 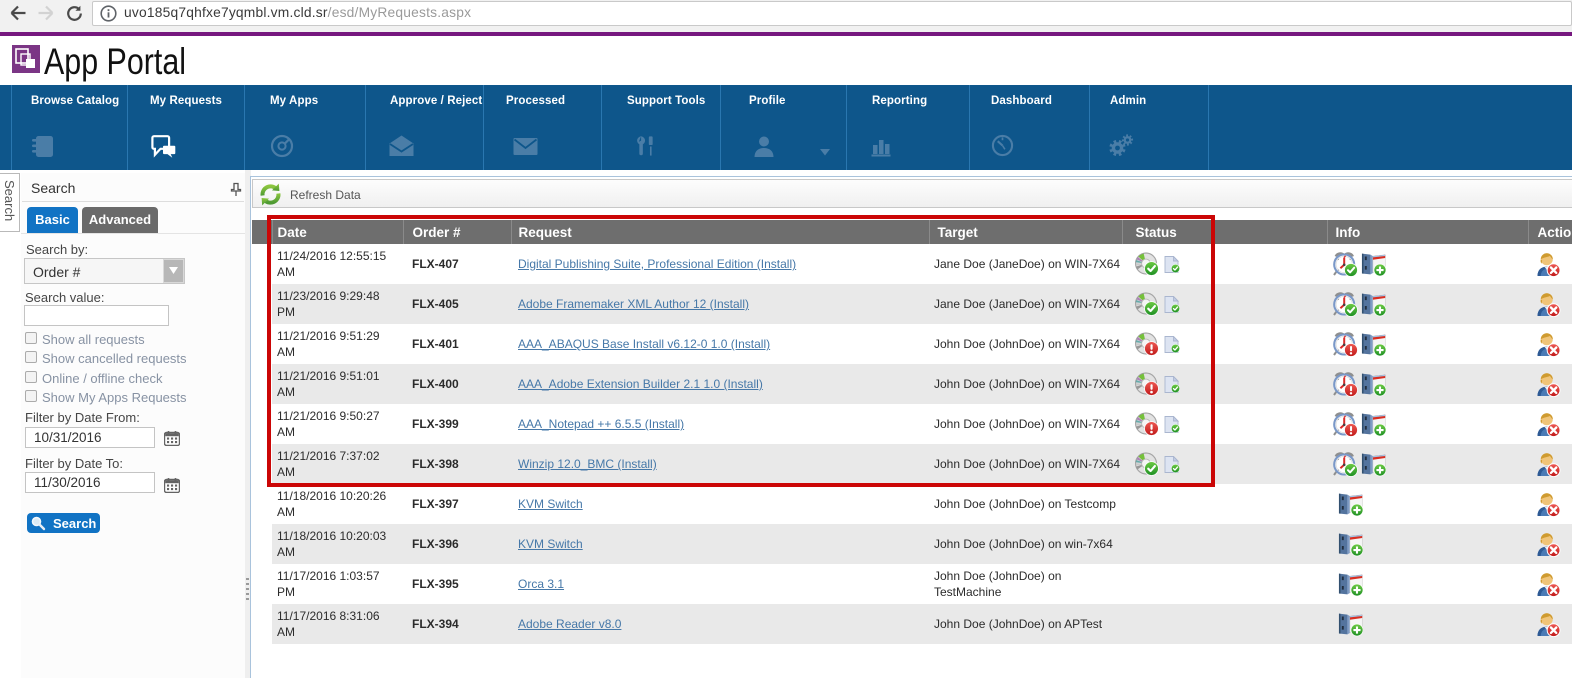 What do you see at coordinates (115, 61) in the screenshot?
I see `svg-text: App Portal` at bounding box center [115, 61].